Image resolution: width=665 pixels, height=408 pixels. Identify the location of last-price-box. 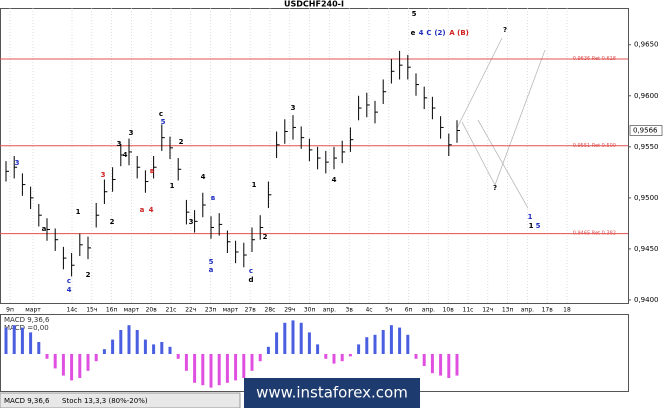
(646, 130).